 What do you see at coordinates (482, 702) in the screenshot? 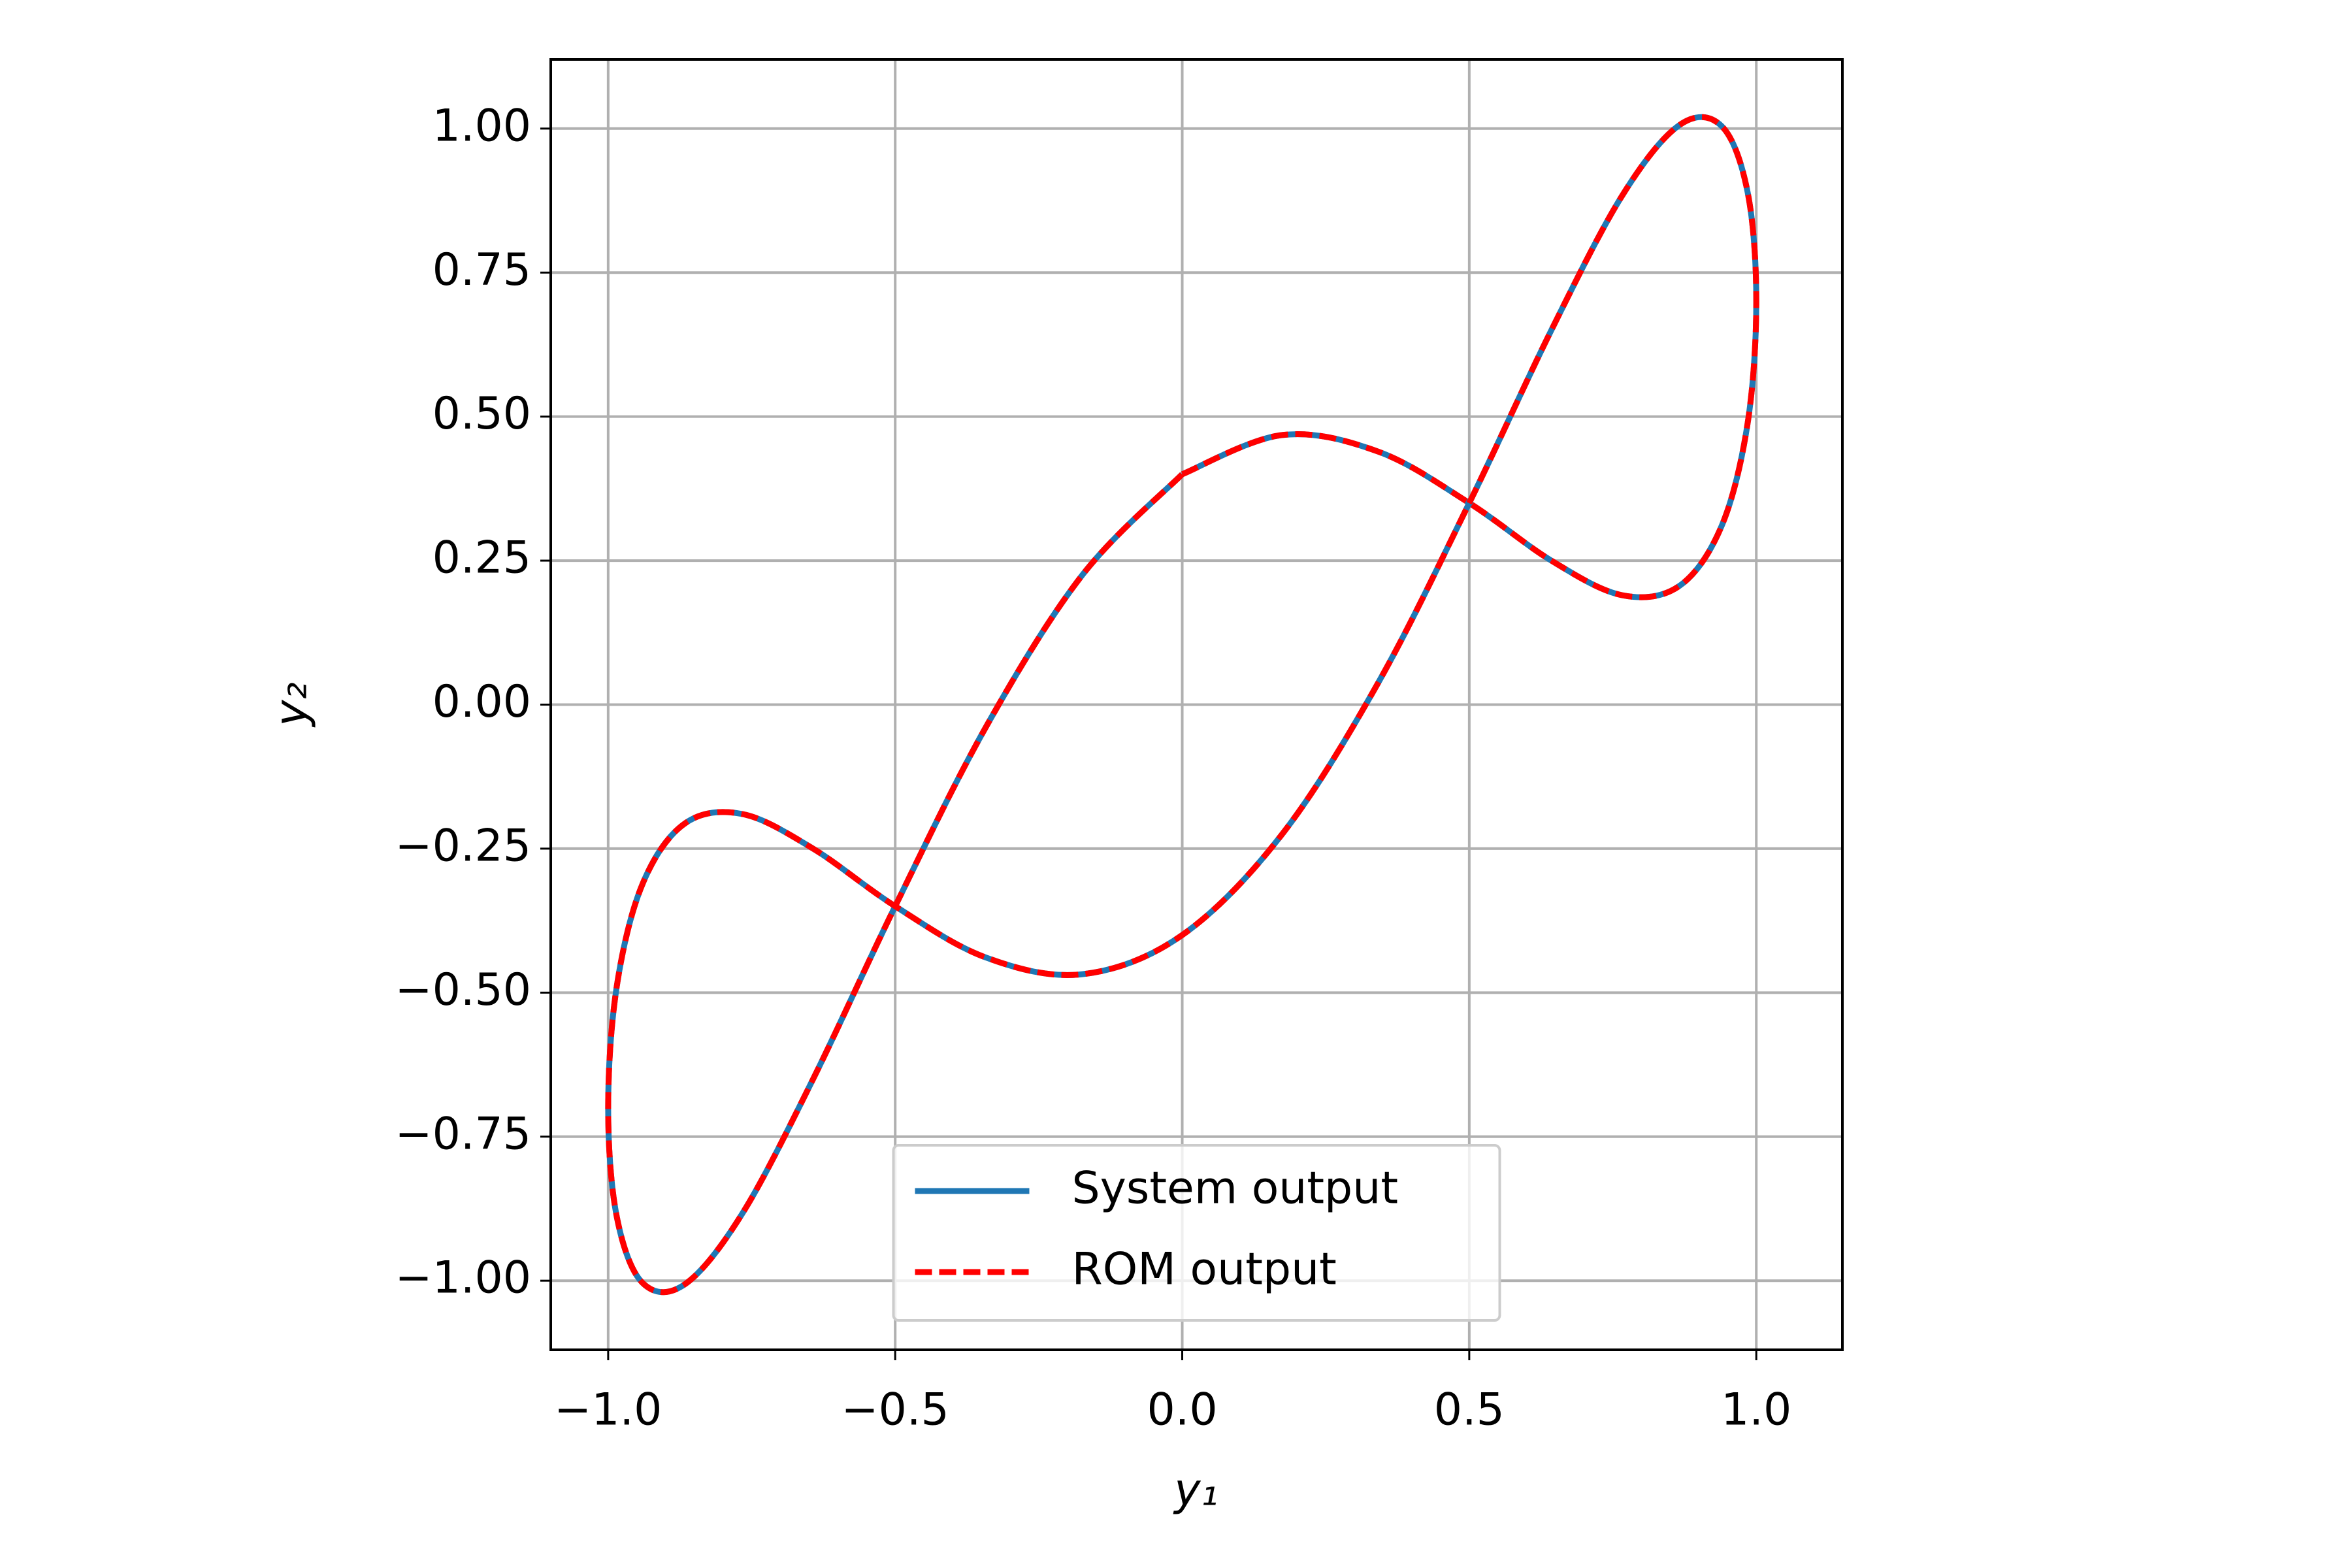
I see `y-tick-label: 0.00` at bounding box center [482, 702].